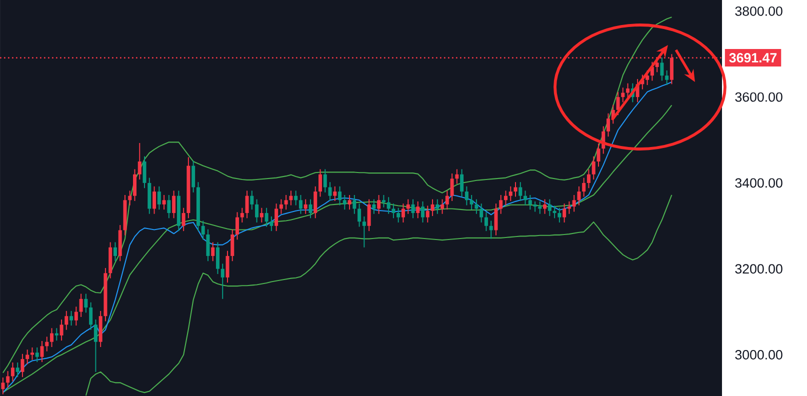 The image size is (807, 396). I want to click on y-tick-label: 3400.00, so click(758, 183).